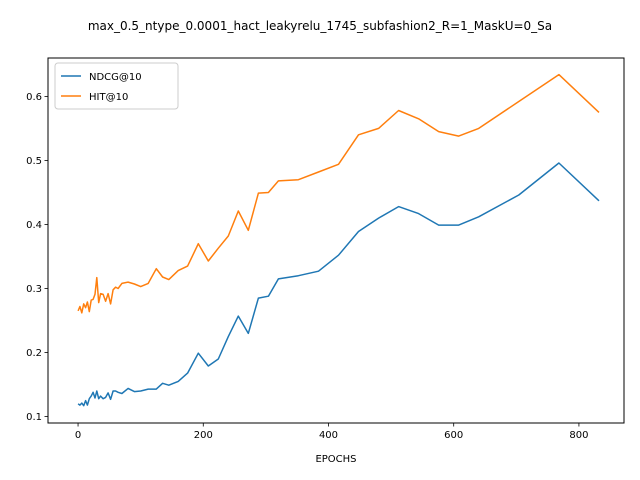 The image size is (640, 480). I want to click on x-tick-label: 600, so click(453, 435).